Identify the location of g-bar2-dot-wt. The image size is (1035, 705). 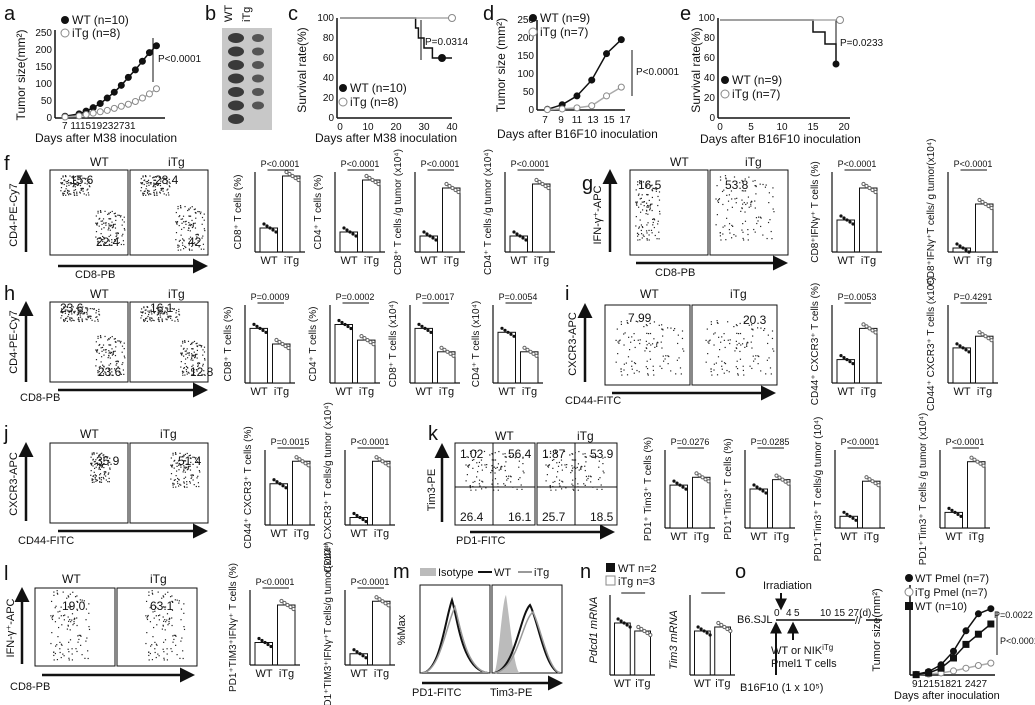
(966, 250).